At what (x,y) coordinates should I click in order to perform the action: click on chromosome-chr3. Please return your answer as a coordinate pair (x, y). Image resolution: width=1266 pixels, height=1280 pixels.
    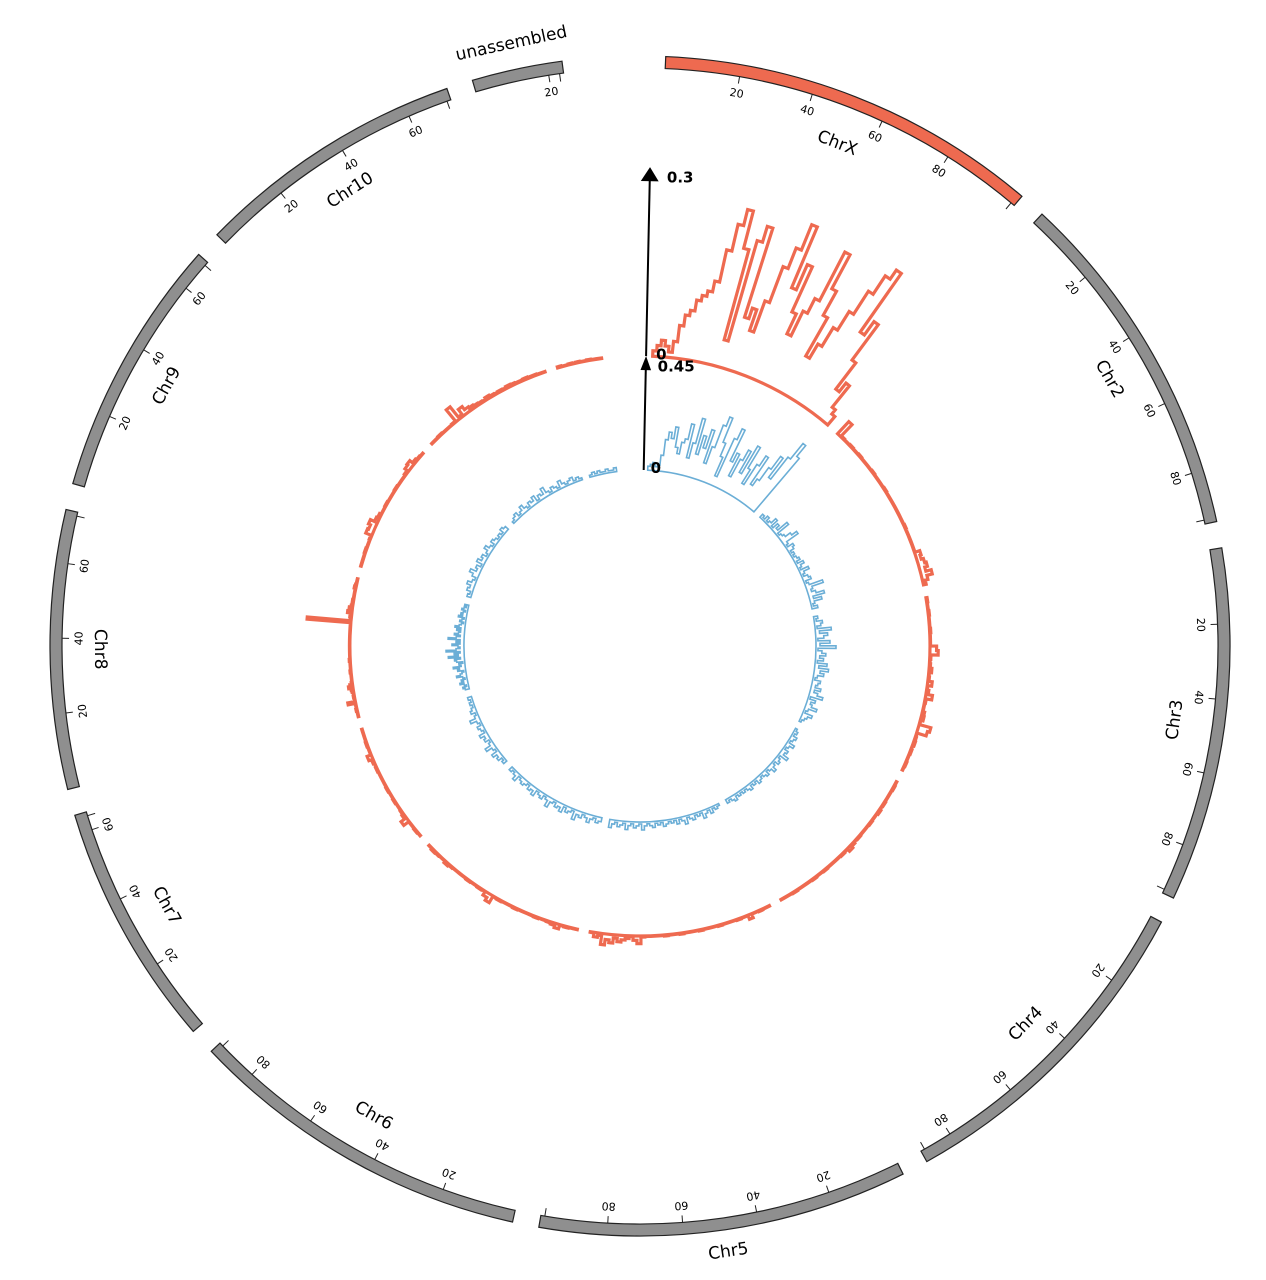
    Looking at the image, I should click on (1196, 723).